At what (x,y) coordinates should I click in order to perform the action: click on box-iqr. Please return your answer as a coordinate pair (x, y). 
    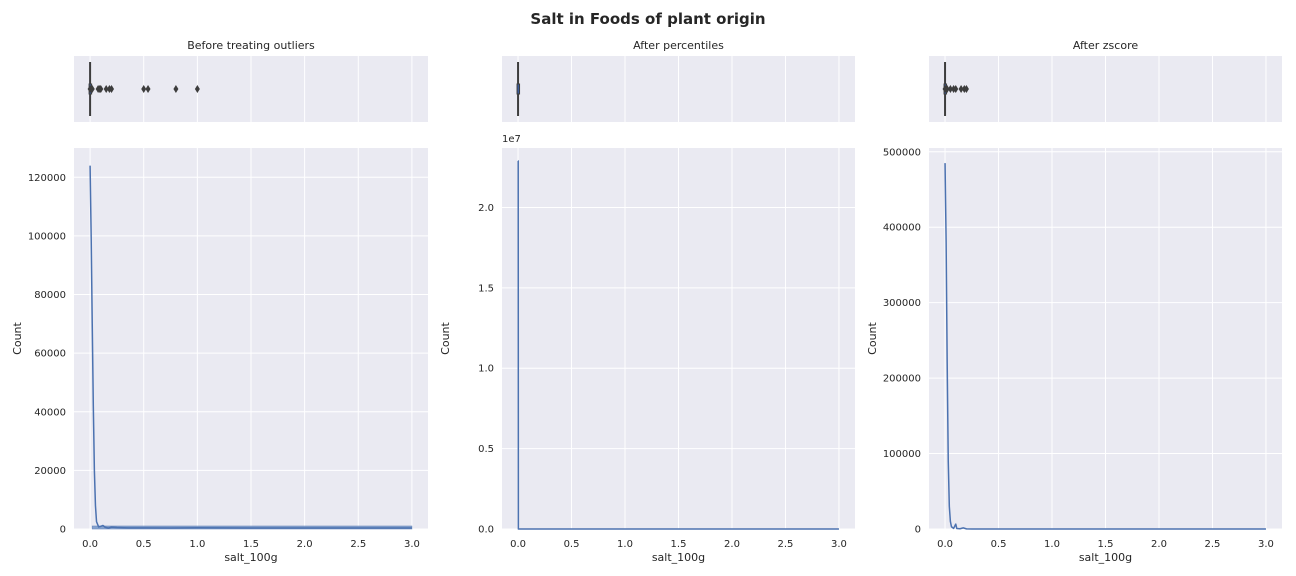
    Looking at the image, I should click on (518, 89).